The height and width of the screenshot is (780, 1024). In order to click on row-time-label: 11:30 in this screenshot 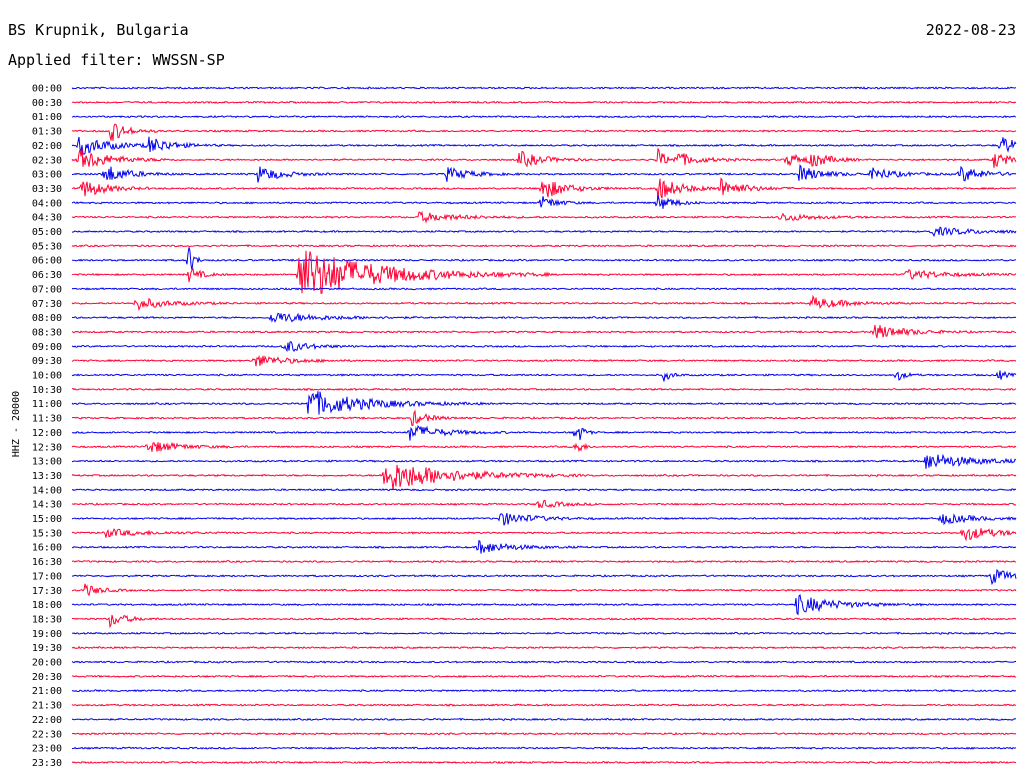, I will do `click(47, 419)`.